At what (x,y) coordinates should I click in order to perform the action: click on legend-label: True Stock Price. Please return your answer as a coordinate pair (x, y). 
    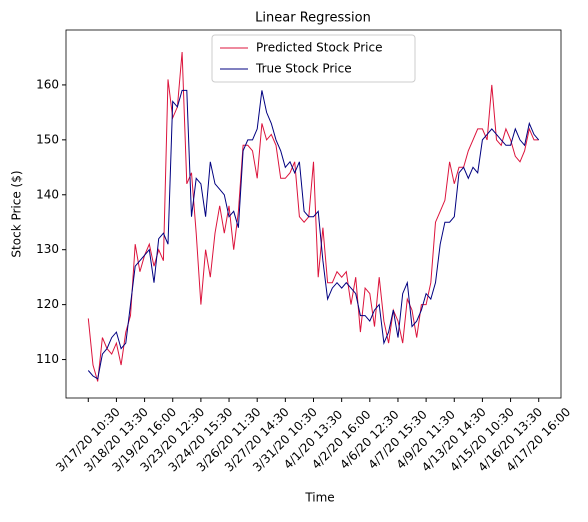
    Looking at the image, I should click on (303, 69).